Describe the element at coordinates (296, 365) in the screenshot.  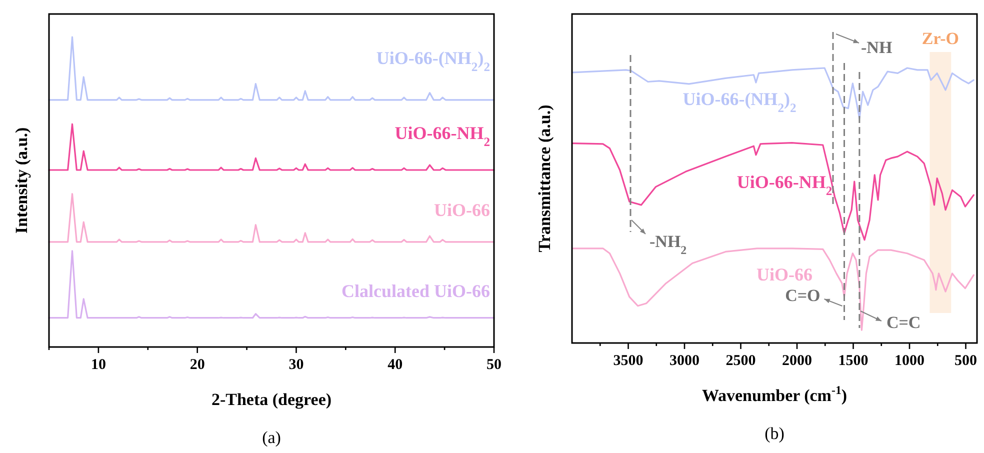
I see `x-tick-label: 30` at that location.